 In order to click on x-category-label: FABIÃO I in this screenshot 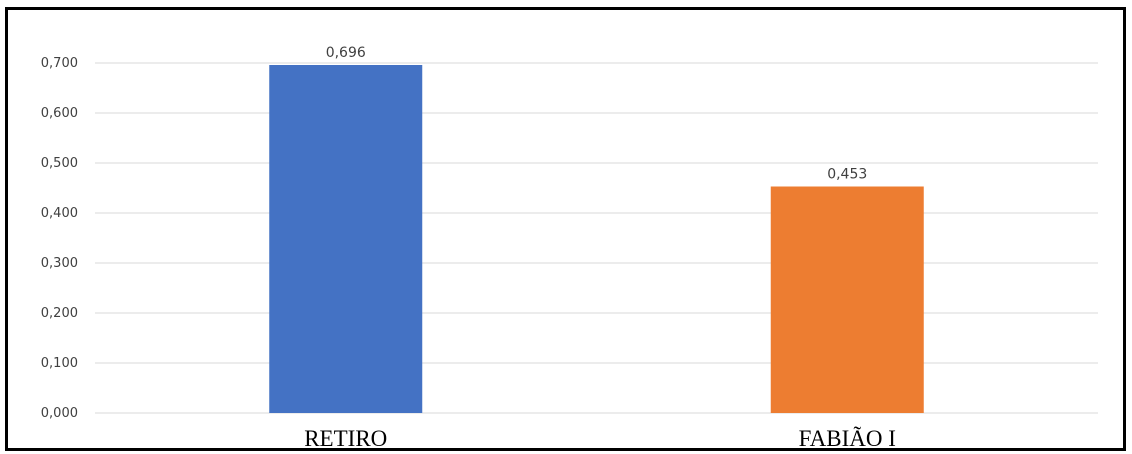, I will do `click(847, 438)`.